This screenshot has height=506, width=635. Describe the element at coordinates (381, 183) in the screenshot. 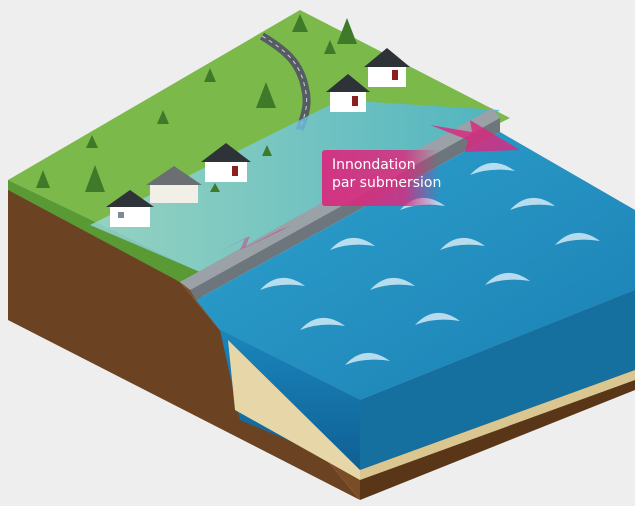

I see `annotation-line-2: par submersion` at that location.